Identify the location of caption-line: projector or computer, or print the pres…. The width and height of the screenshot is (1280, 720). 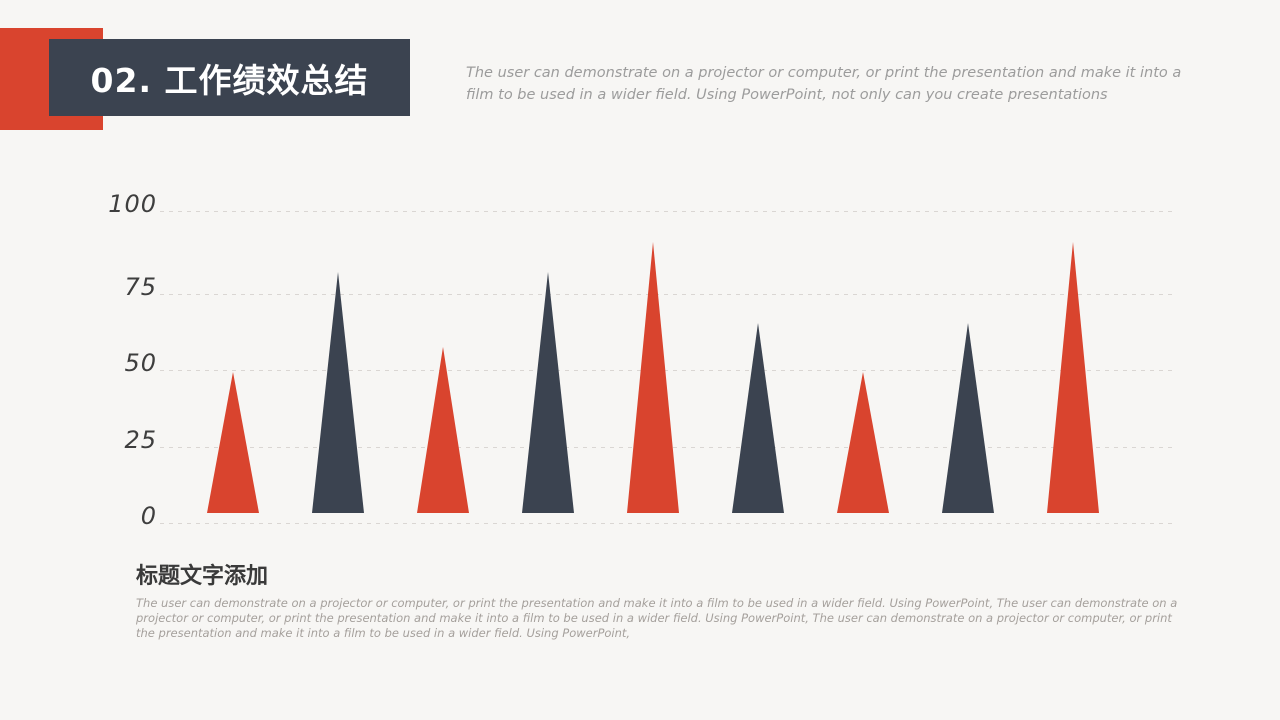
(654, 618).